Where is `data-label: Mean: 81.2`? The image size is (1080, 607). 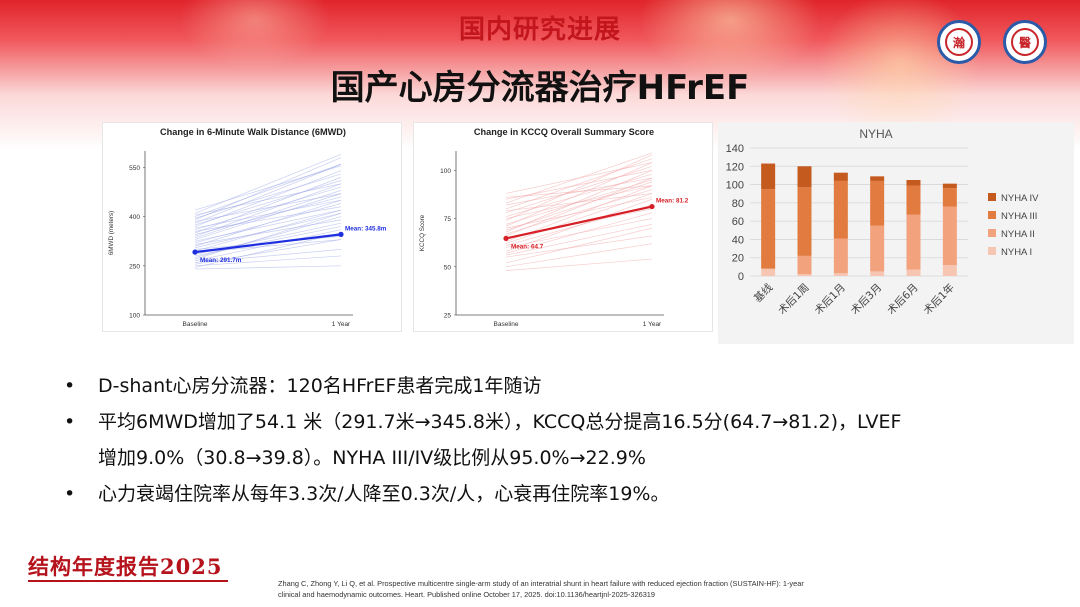
data-label: Mean: 81.2 is located at coordinates (672, 201).